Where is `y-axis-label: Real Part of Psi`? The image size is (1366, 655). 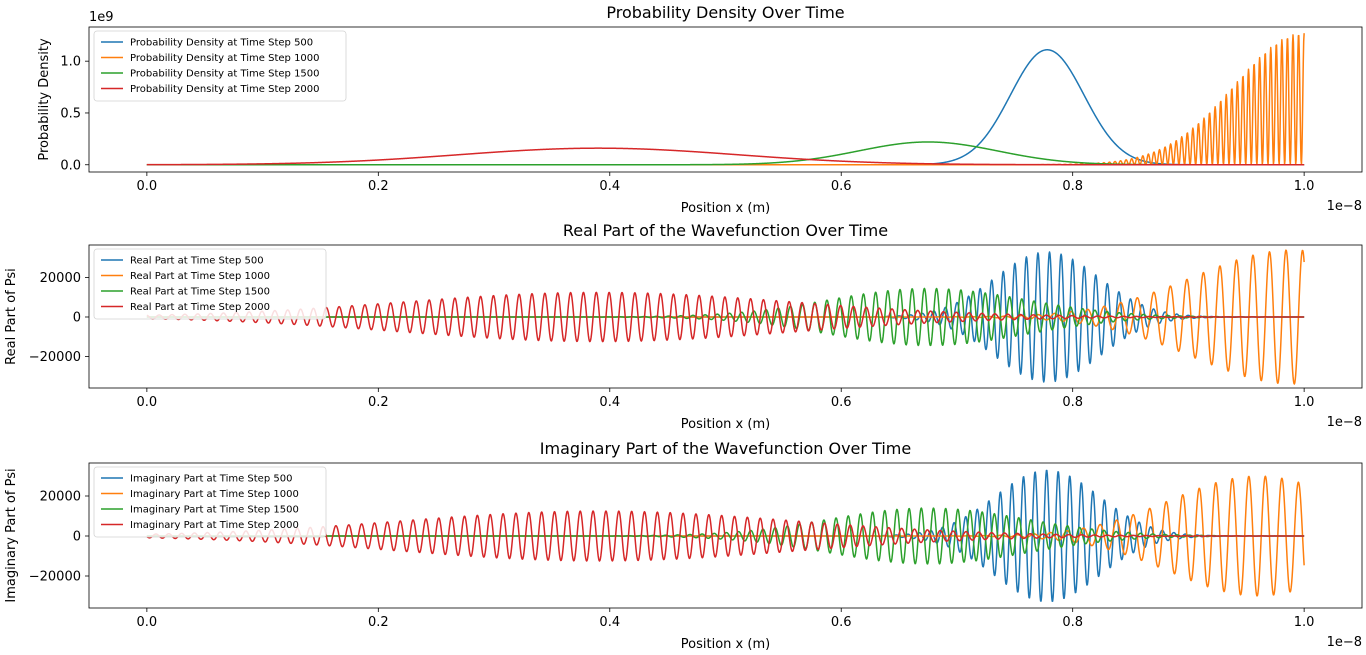
y-axis-label: Real Part of Psi is located at coordinates (11, 316).